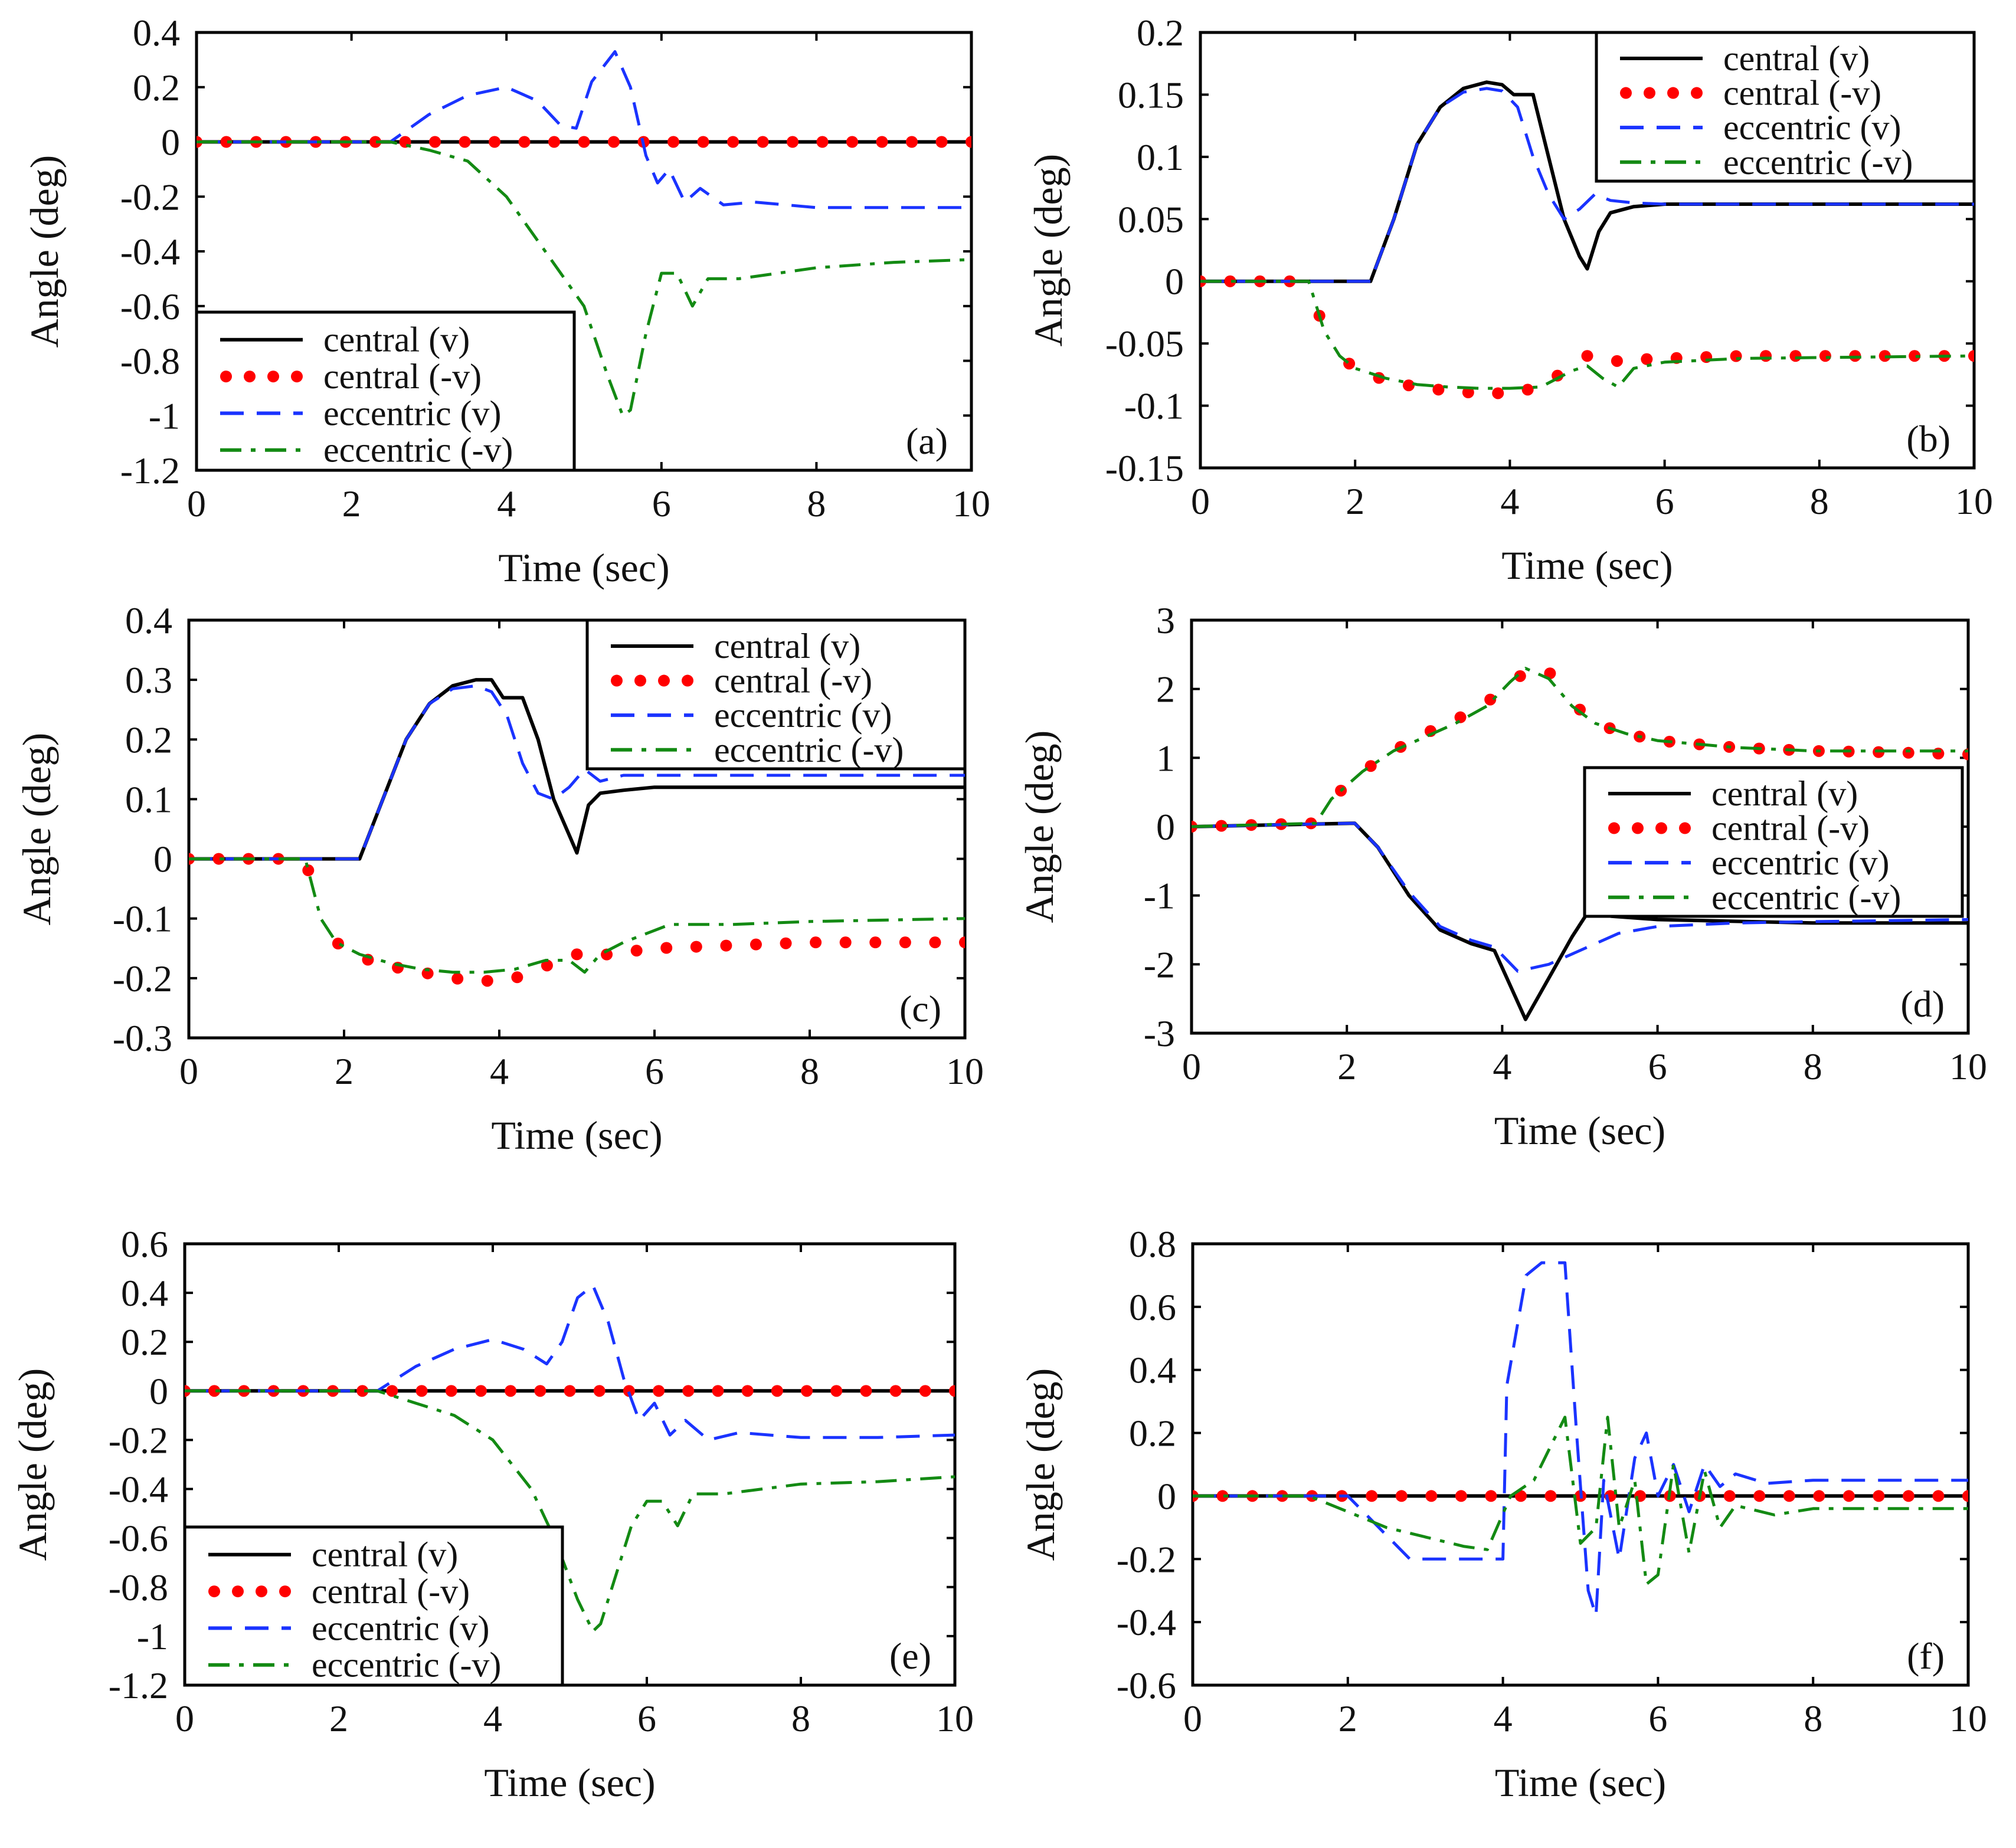 Image resolution: width=2016 pixels, height=1848 pixels. Describe the element at coordinates (150, 252) in the screenshot. I see `y-tick-label: -0.4` at that location.